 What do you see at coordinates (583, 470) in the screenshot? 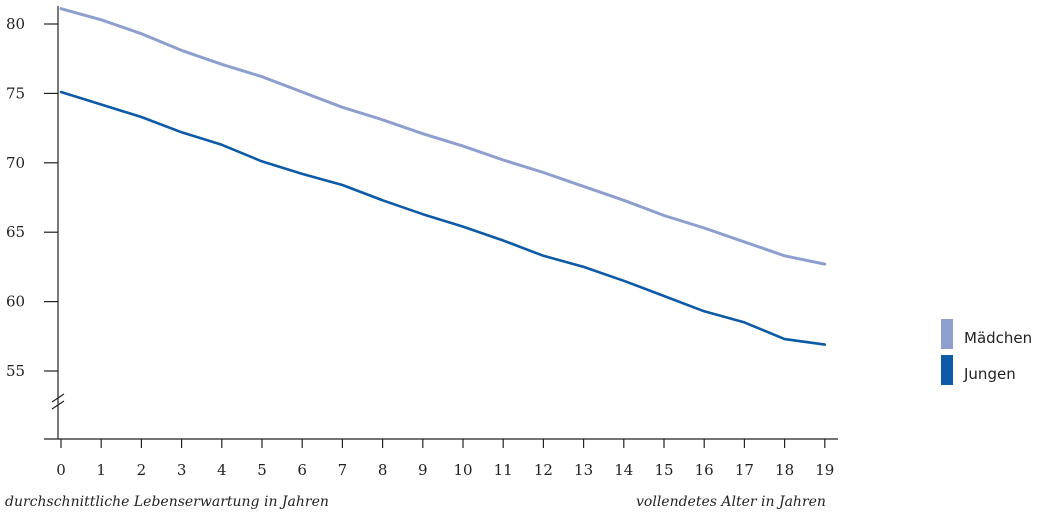
I see `x-tick-label-13: 13` at bounding box center [583, 470].